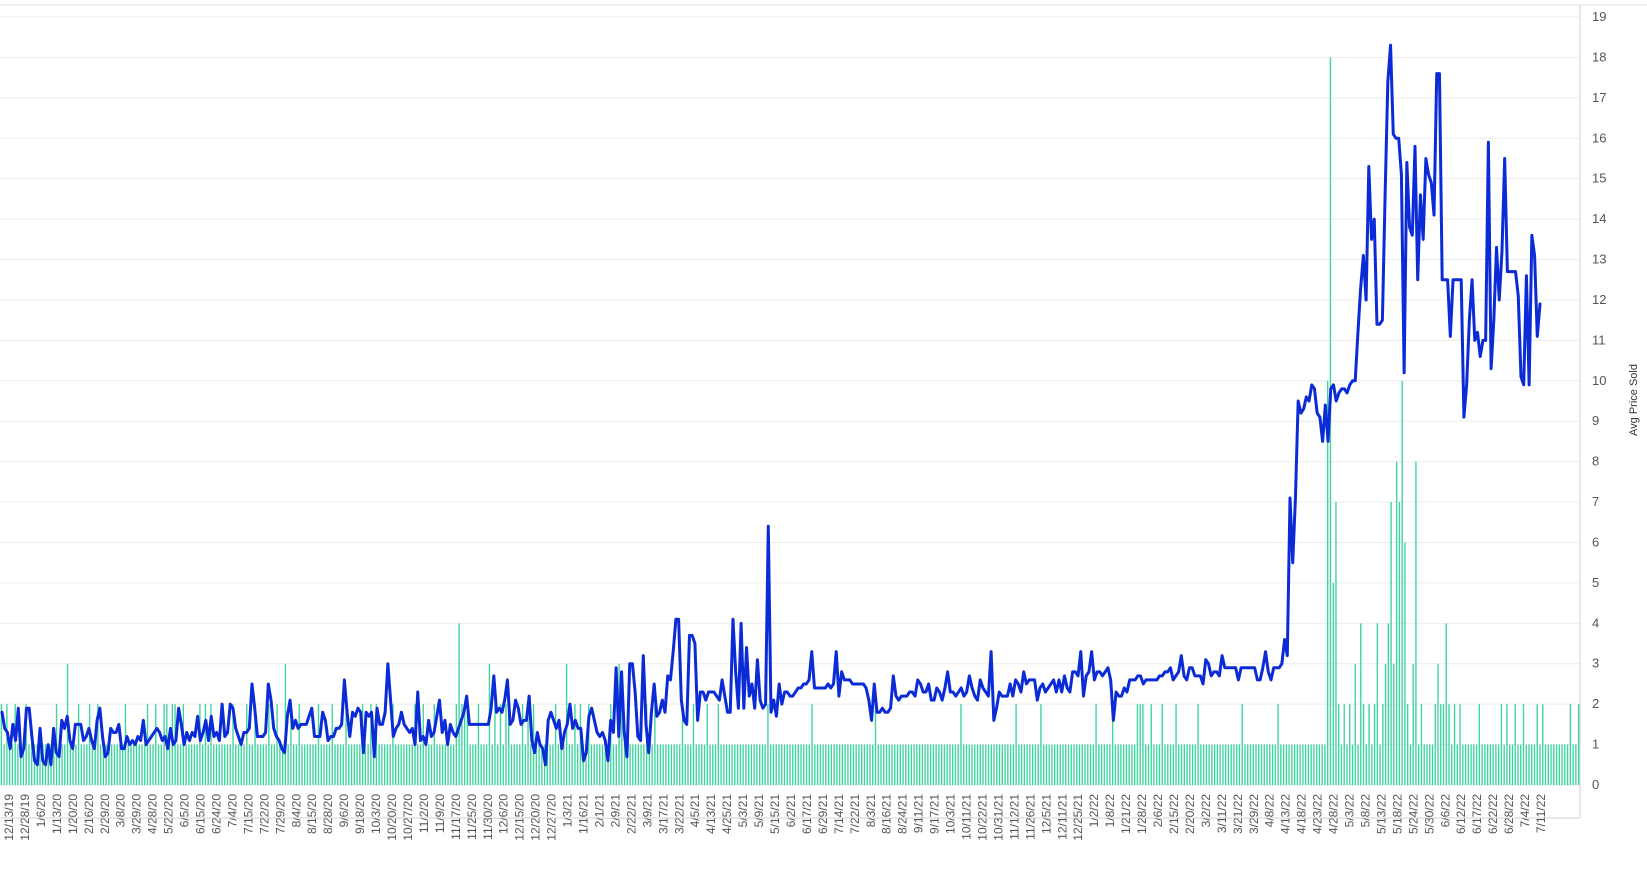 The image size is (1647, 877). Describe the element at coordinates (1397, 814) in the screenshot. I see `x-tick-label: 5/18/22` at that location.